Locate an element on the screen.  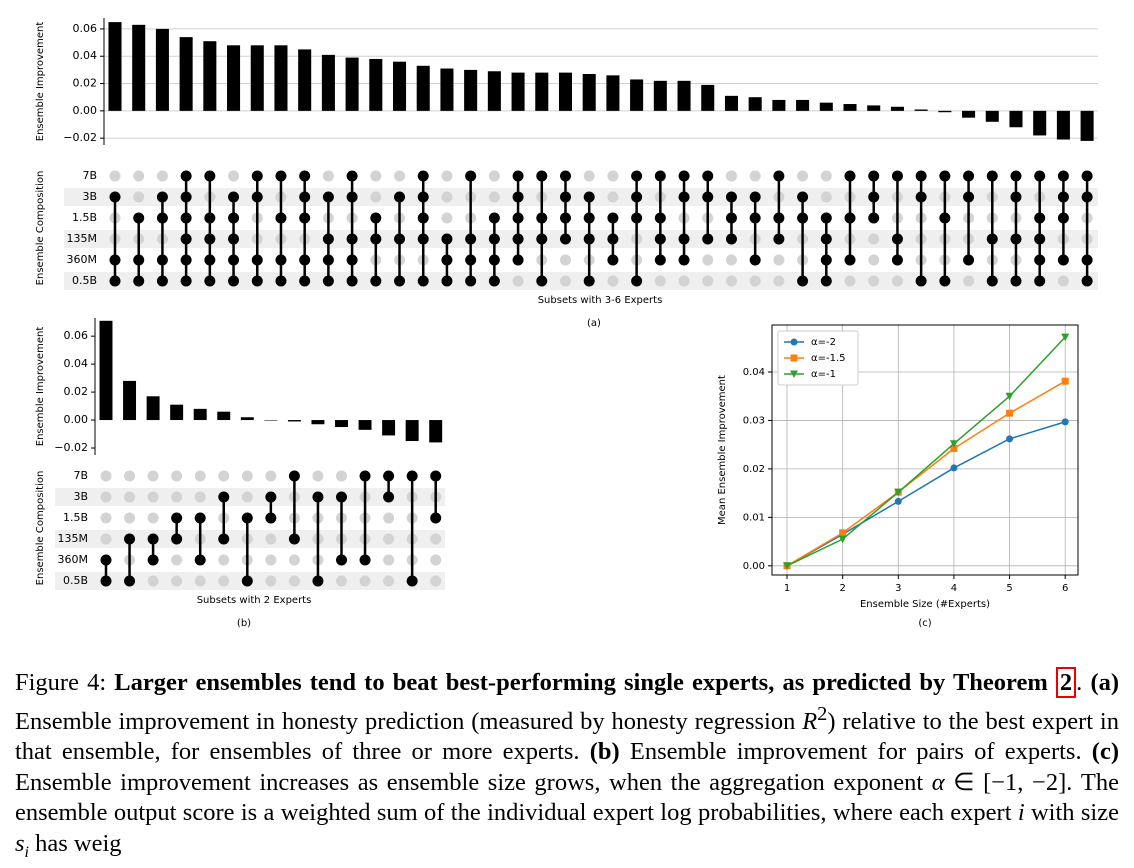
x-tick-label: 6 is located at coordinates (1065, 588).